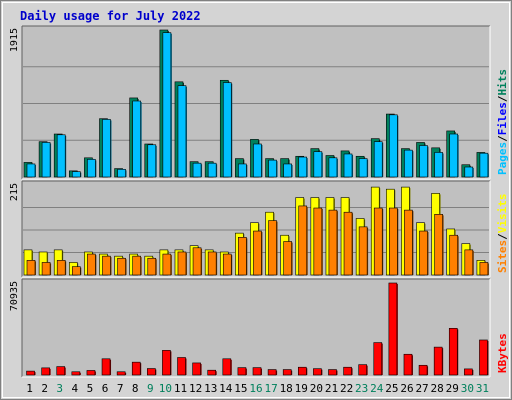 The height and width of the screenshot is (400, 512). What do you see at coordinates (270, 388) in the screenshot?
I see `day-label-17: 17` at bounding box center [270, 388].